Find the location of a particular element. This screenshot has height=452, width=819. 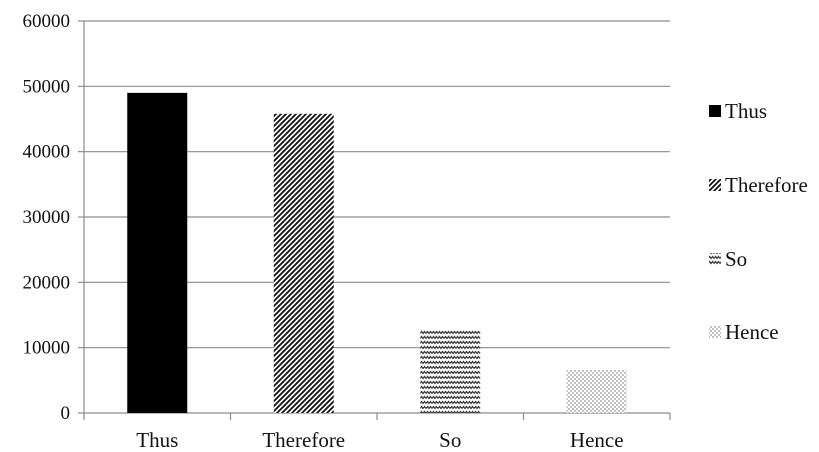

x-tick-label: So is located at coordinates (450, 440).